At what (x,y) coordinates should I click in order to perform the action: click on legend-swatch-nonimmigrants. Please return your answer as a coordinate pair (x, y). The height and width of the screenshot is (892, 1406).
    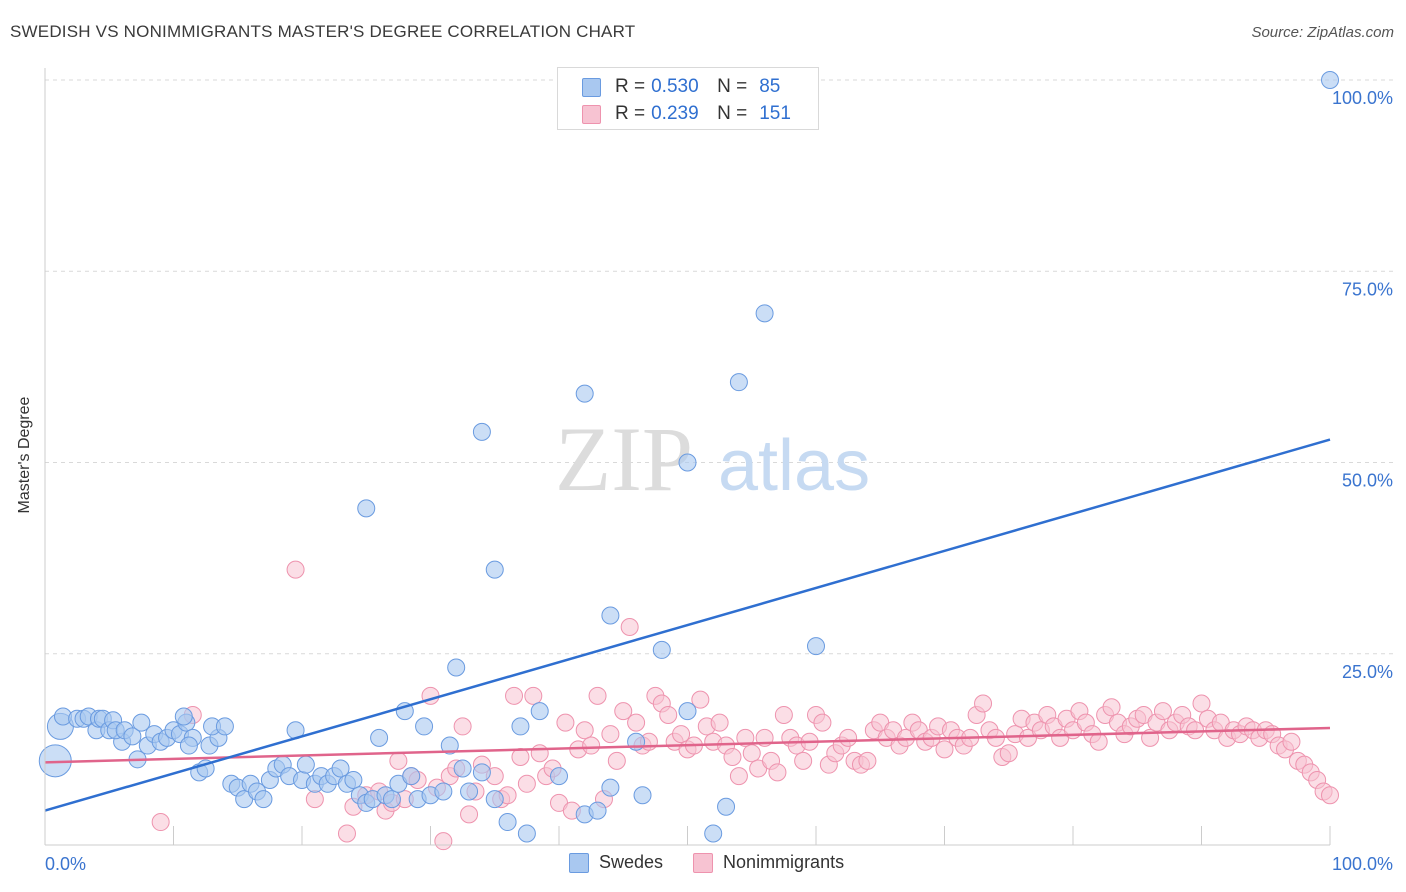
    Looking at the image, I should click on (591, 114).